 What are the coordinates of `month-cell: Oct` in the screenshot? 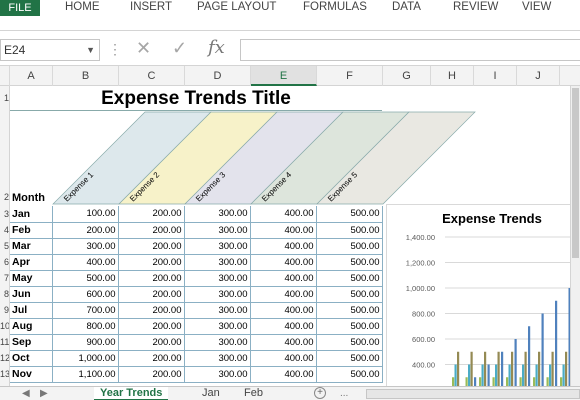 It's located at (31, 358).